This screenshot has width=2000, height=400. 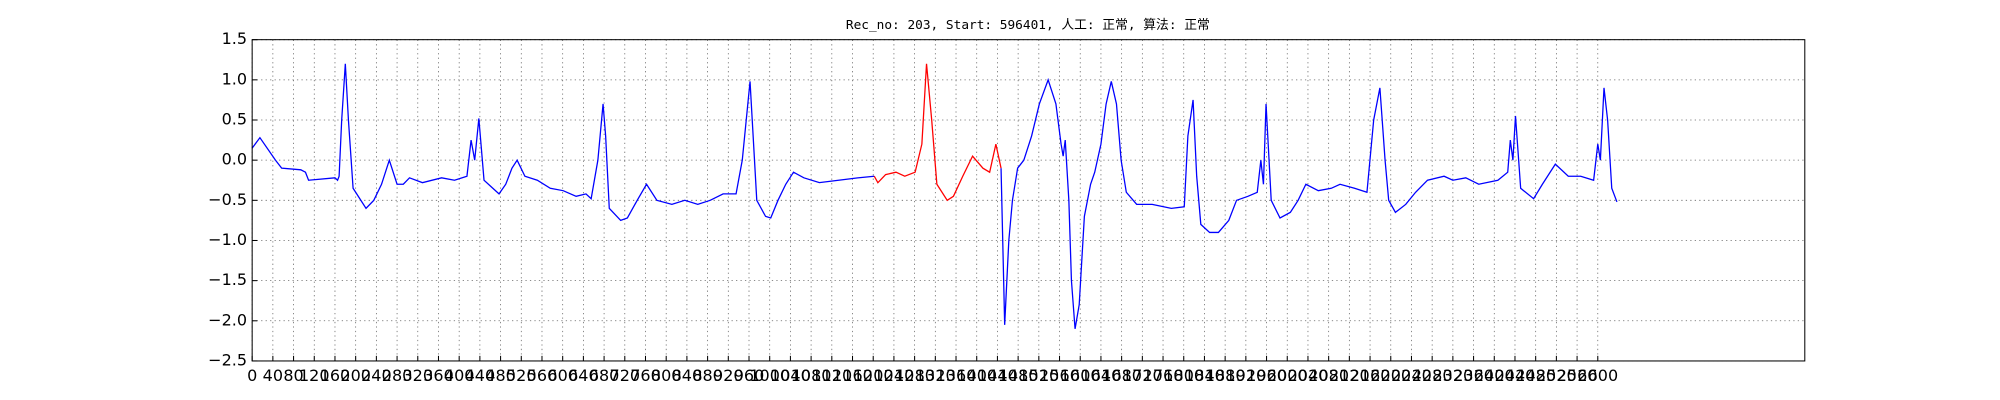 I want to click on x-tick-label: 40, so click(x=273, y=375).